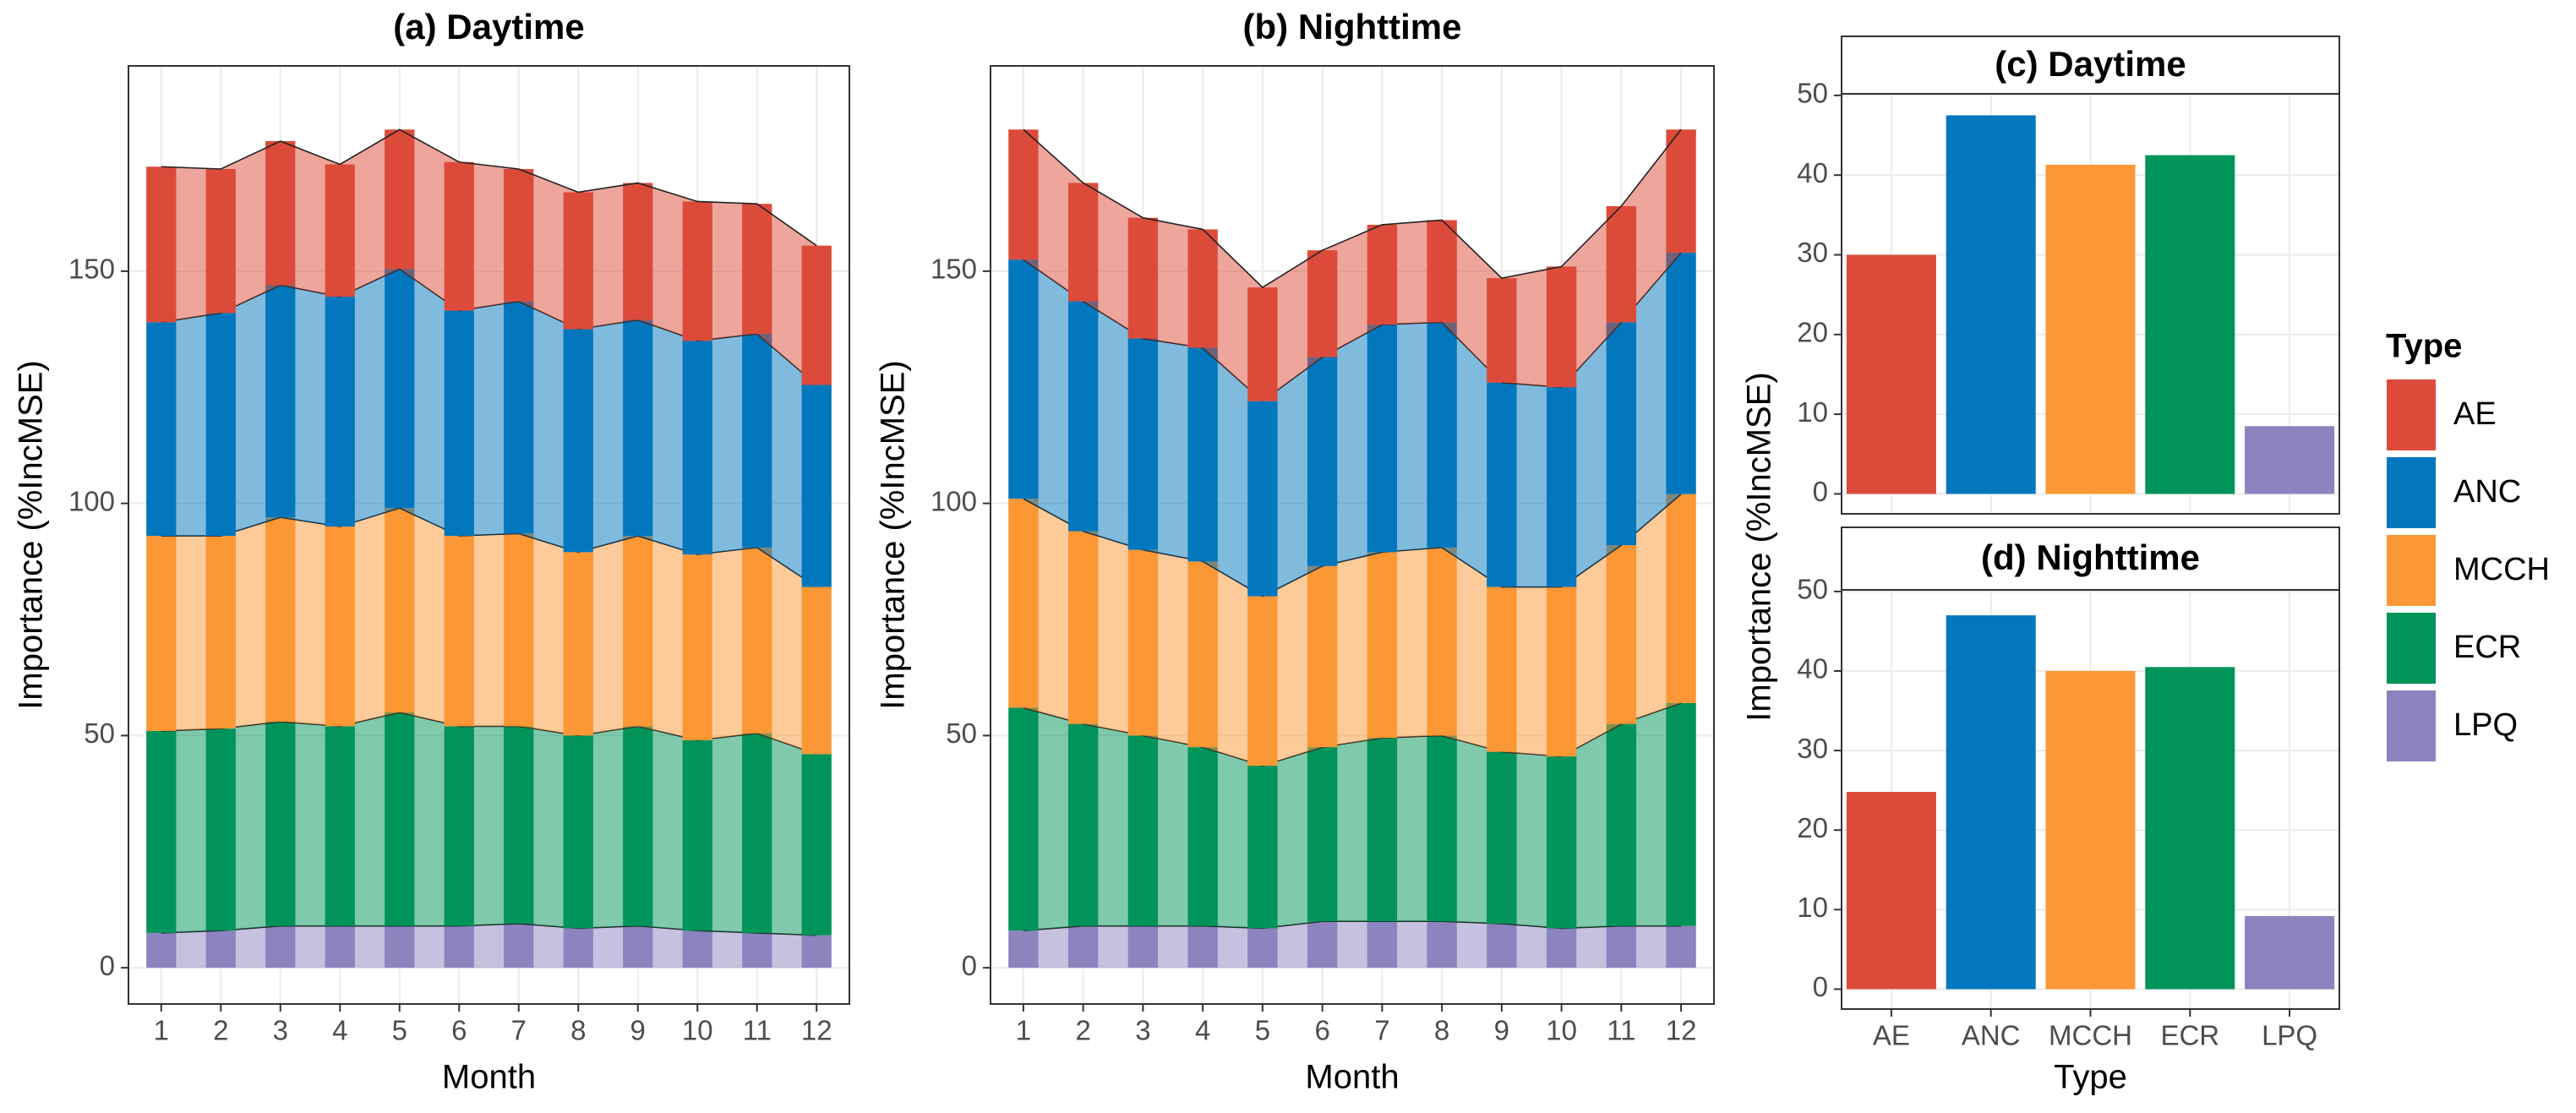 The image size is (2576, 1113). I want to click on x-tick-label: LPQ, so click(2289, 1035).